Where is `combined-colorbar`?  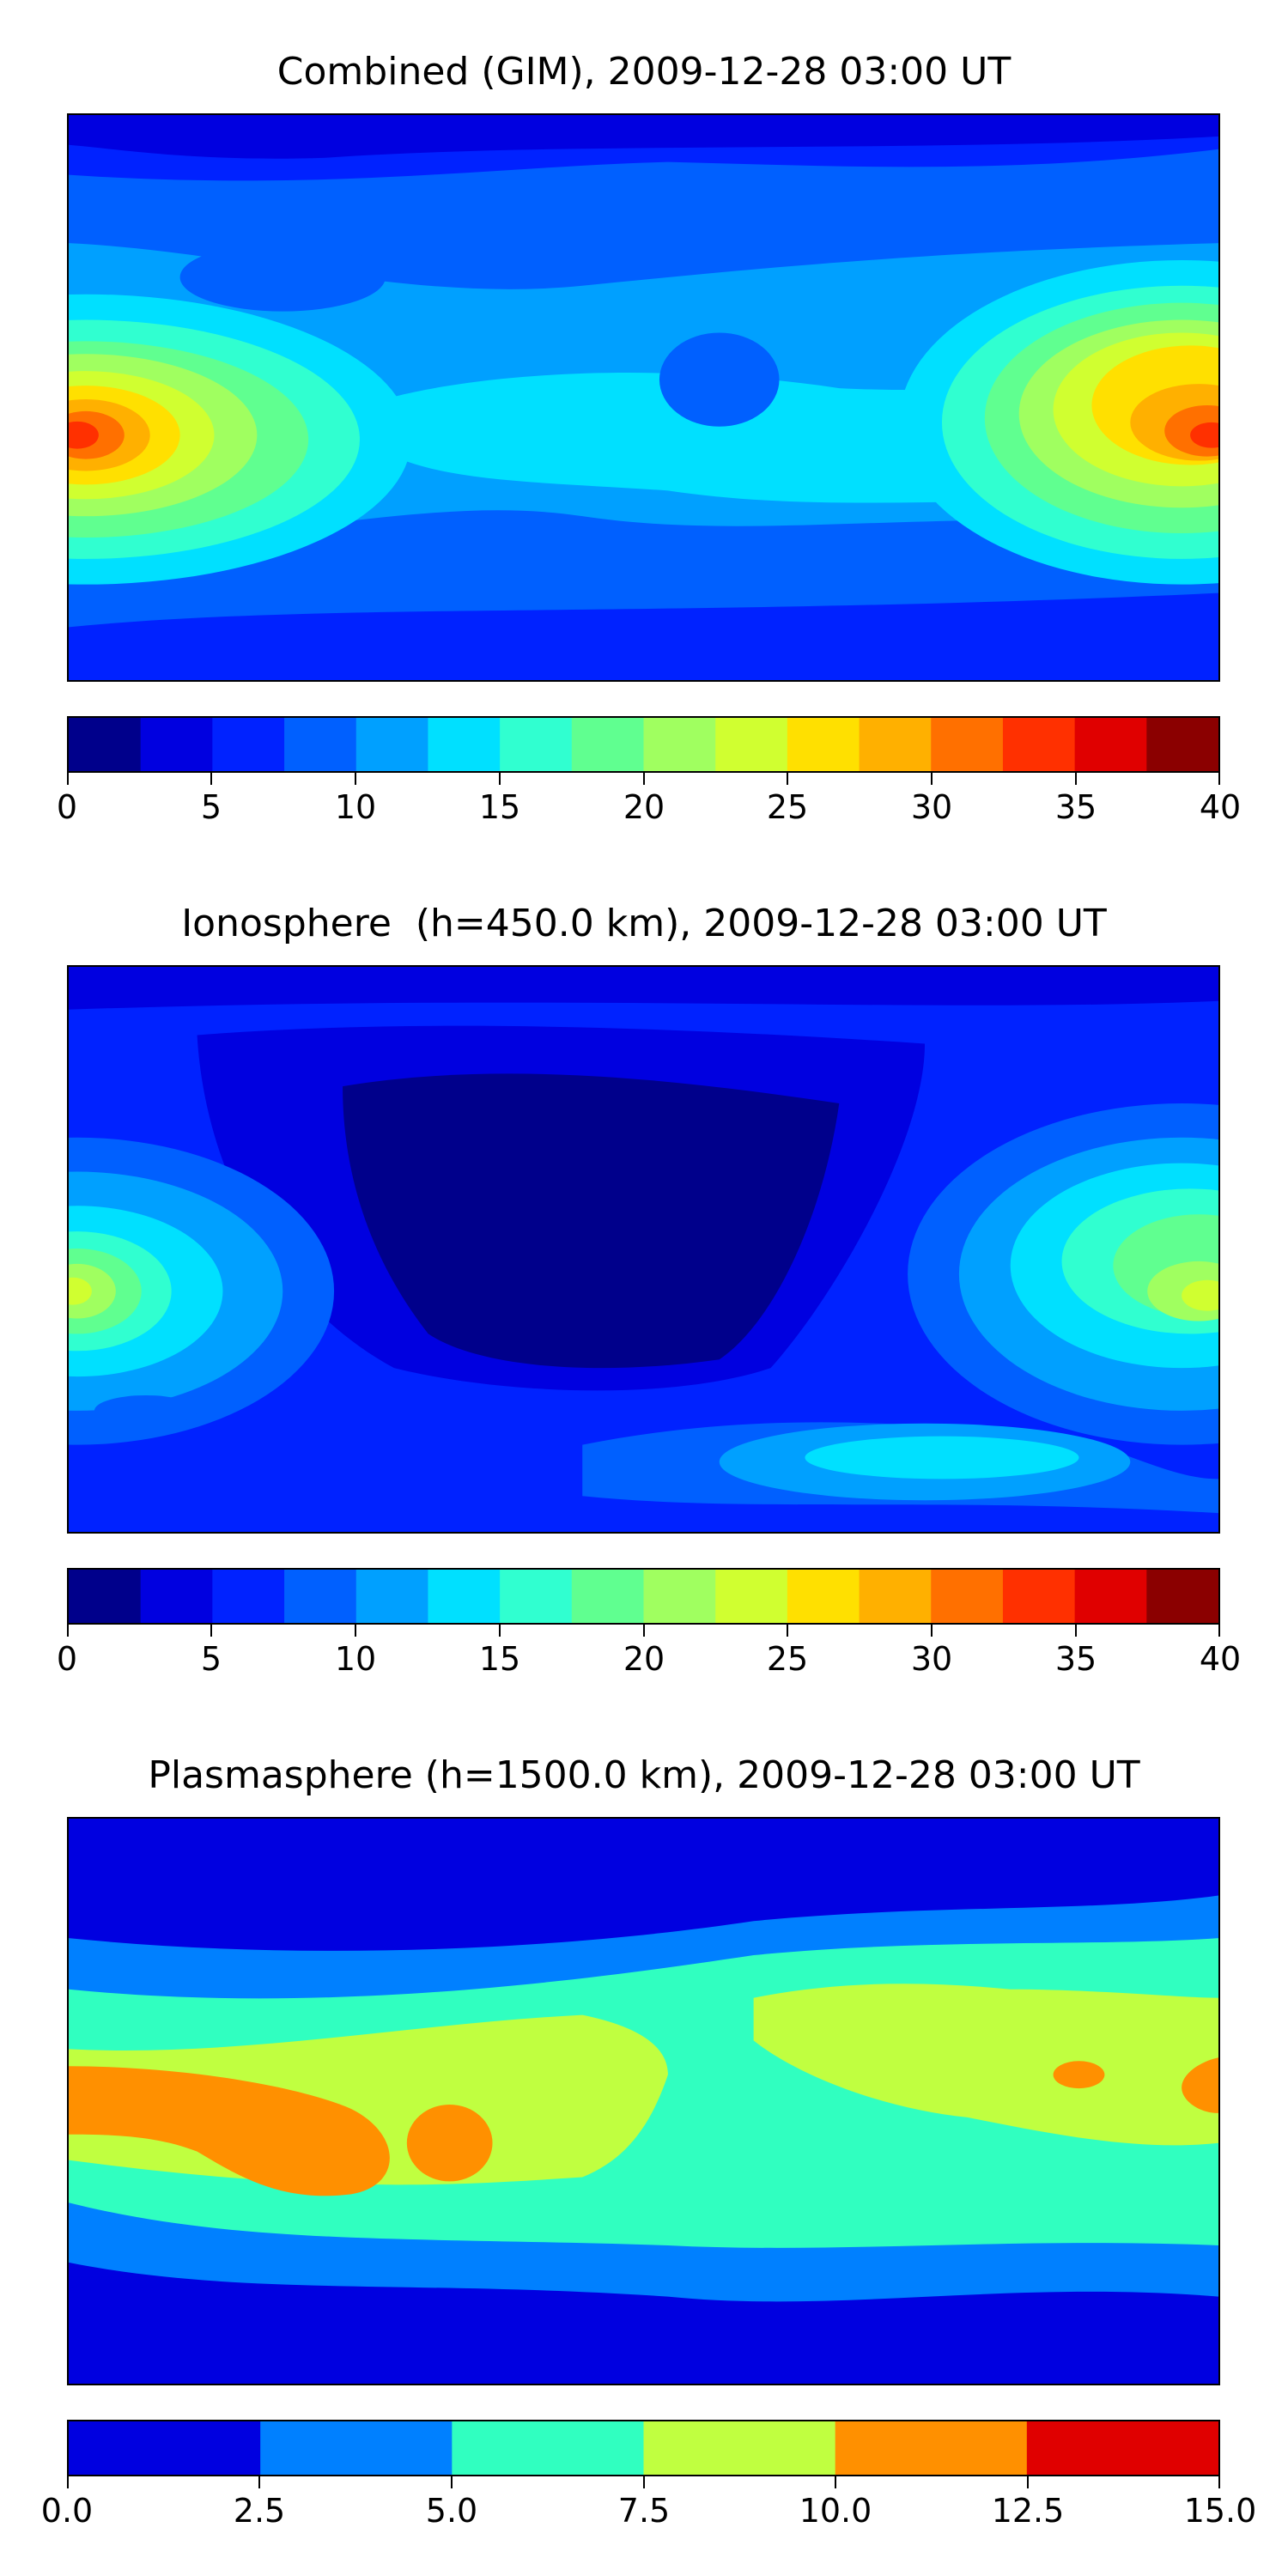
combined-colorbar is located at coordinates (643, 744).